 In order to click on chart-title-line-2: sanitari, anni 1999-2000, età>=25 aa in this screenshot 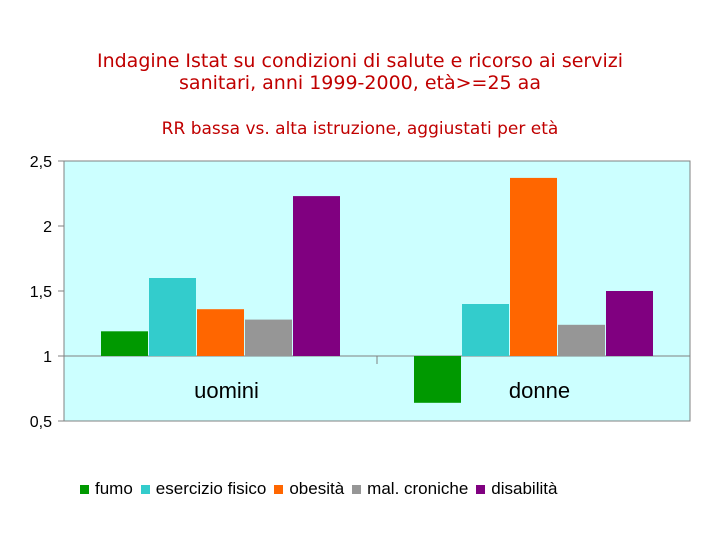, I will do `click(360, 83)`.